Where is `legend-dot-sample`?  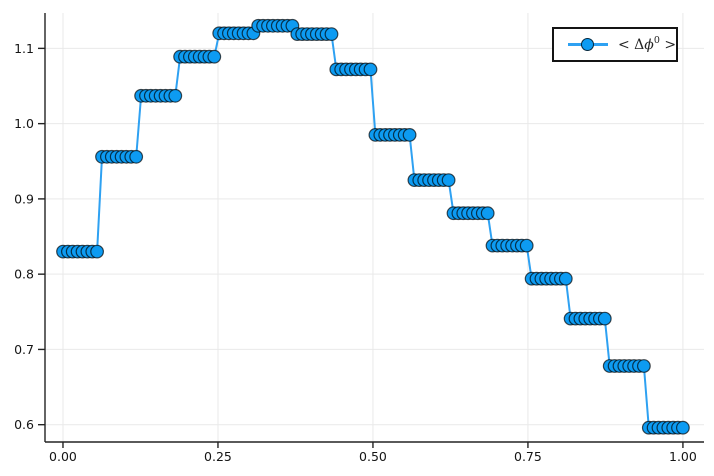
legend-dot-sample is located at coordinates (587, 44).